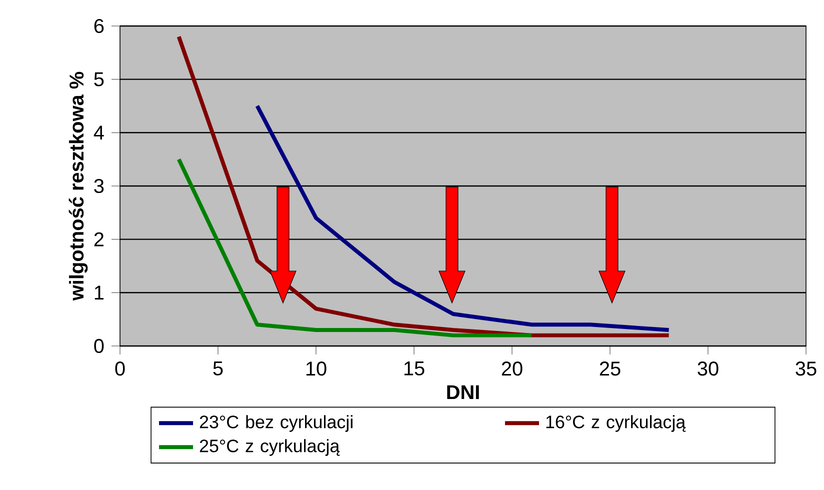 The image size is (824, 490). Describe the element at coordinates (78, 186) in the screenshot. I see `y-axis-title: wilgotność resztkowa %` at that location.